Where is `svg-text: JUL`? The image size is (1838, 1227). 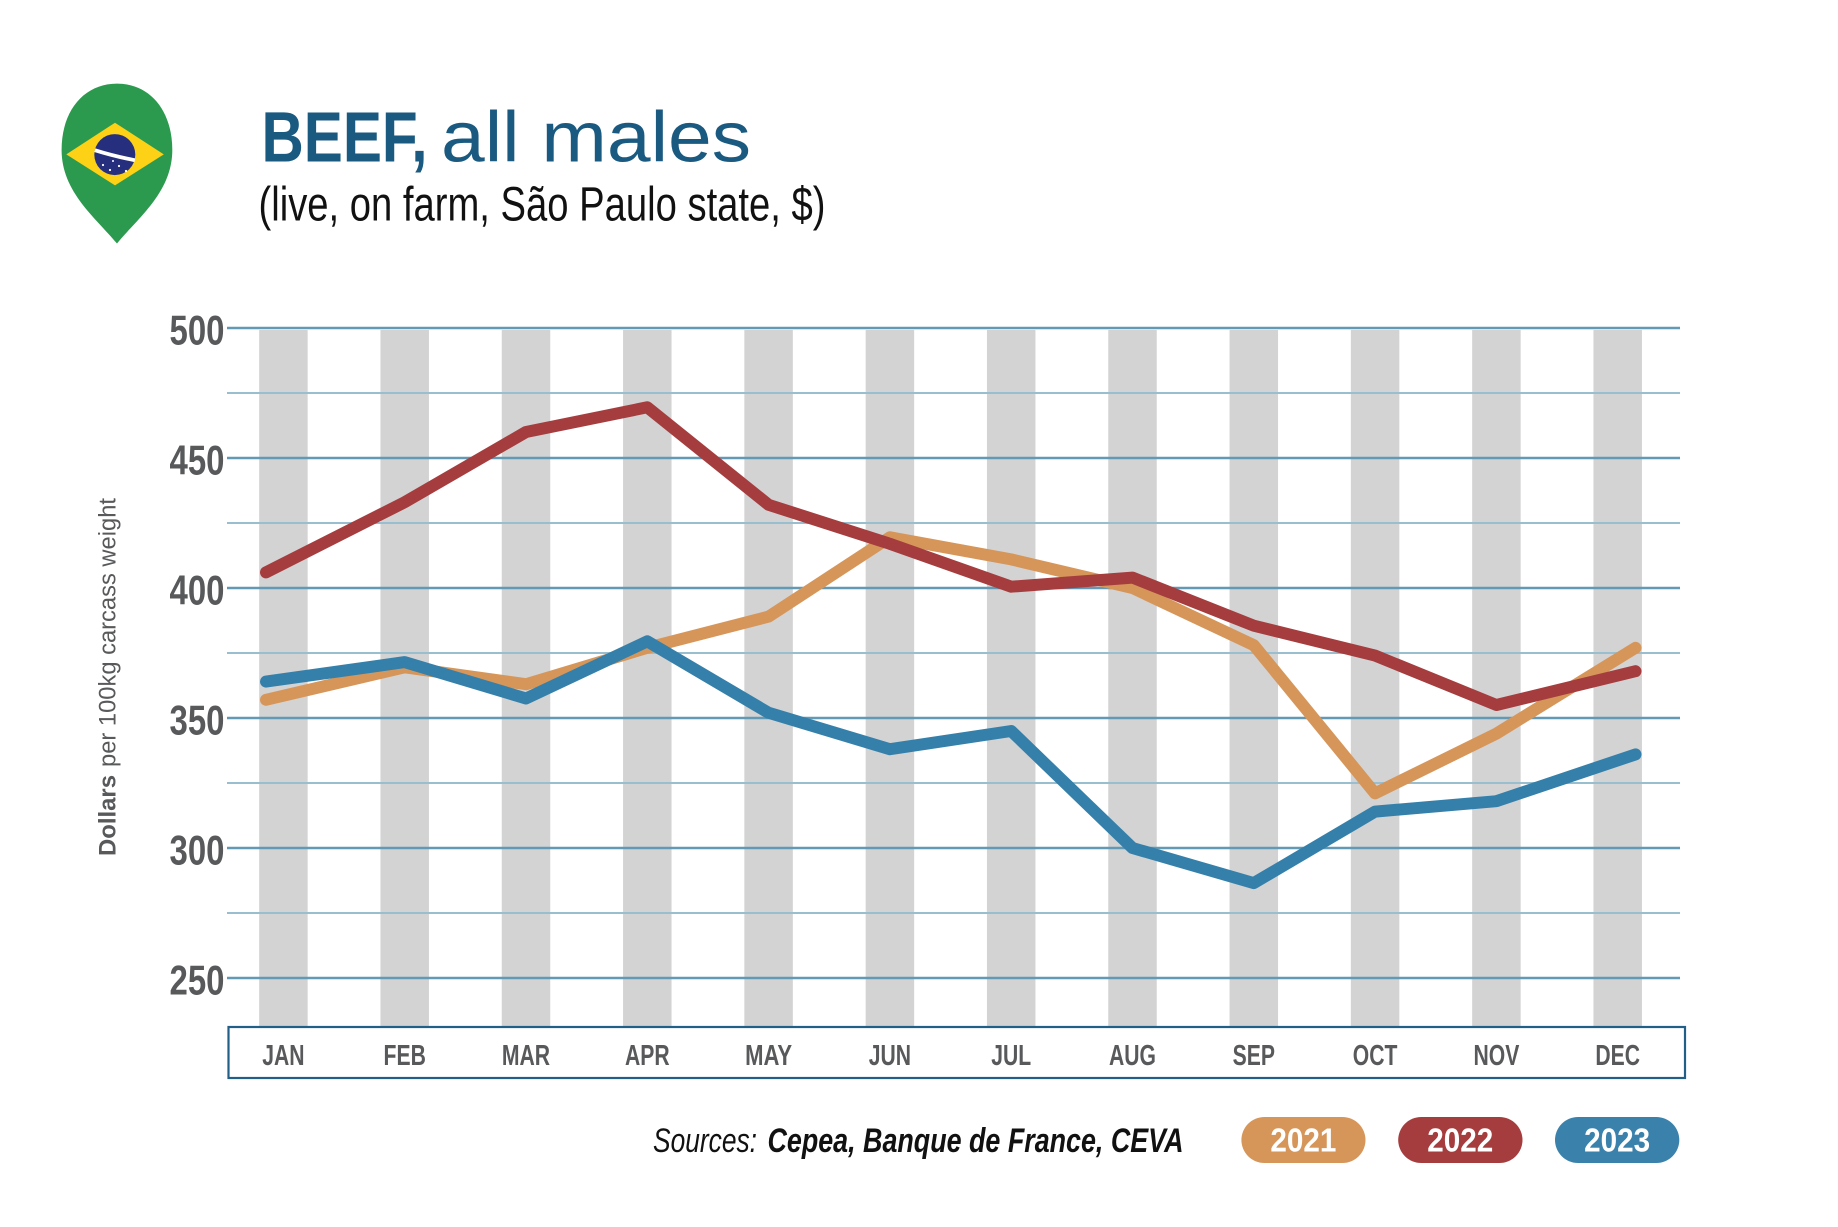 svg-text: JUL is located at coordinates (1011, 1056).